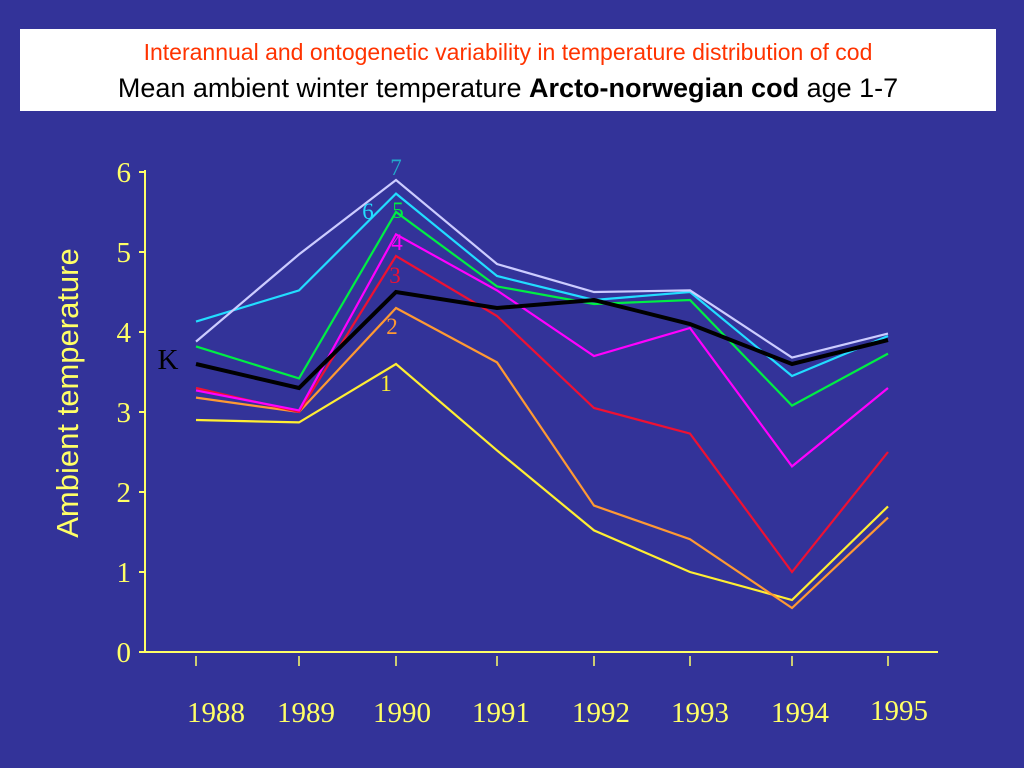 The height and width of the screenshot is (768, 1024). What do you see at coordinates (216, 713) in the screenshot?
I see `x-tick-label: 1988` at bounding box center [216, 713].